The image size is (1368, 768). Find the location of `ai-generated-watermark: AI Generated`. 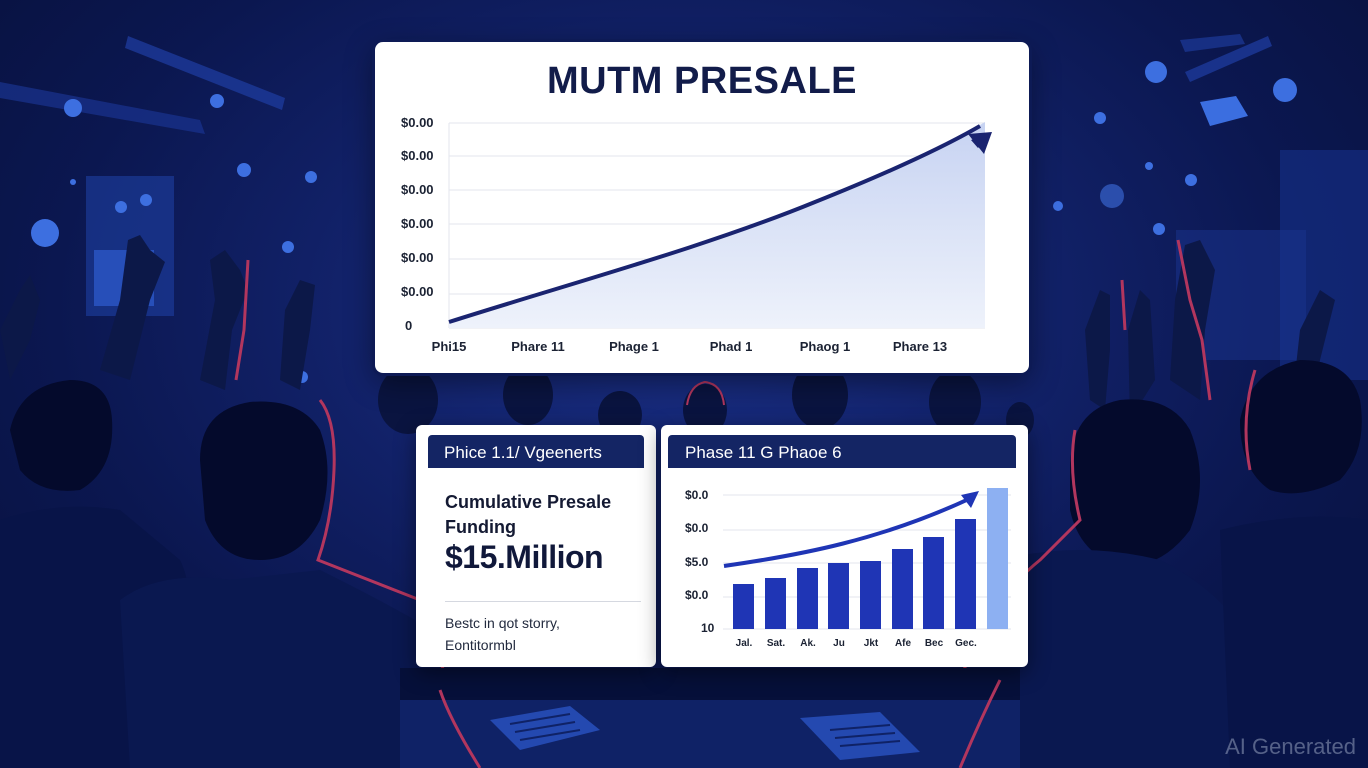

ai-generated-watermark: AI Generated is located at coordinates (1290, 746).